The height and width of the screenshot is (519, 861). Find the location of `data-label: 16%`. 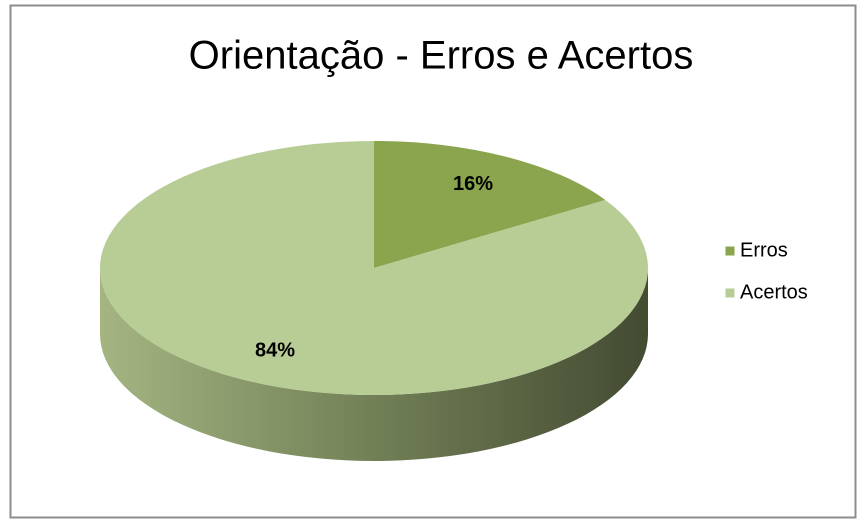

data-label: 16% is located at coordinates (473, 184).